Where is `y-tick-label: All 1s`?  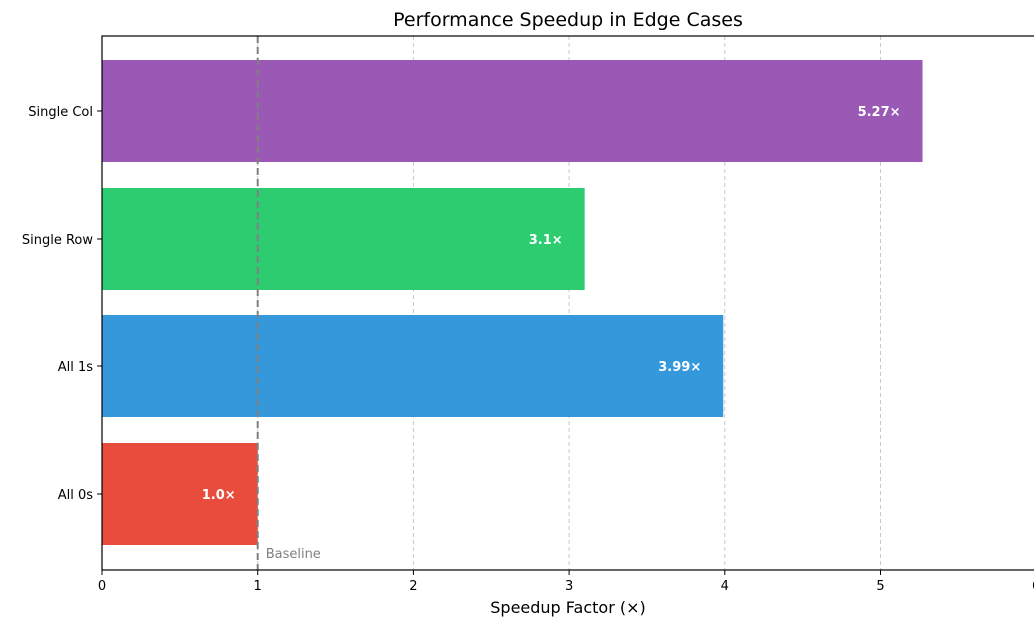
y-tick-label: All 1s is located at coordinates (76, 367).